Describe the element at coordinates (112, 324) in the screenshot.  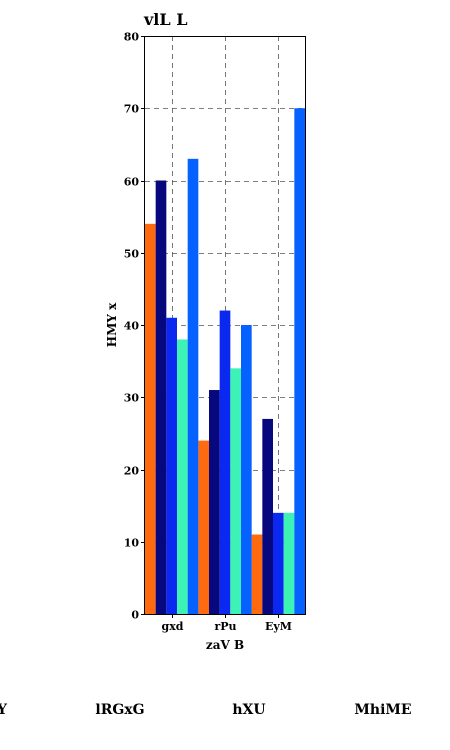
I see `y-axis-label: HMY x` at that location.